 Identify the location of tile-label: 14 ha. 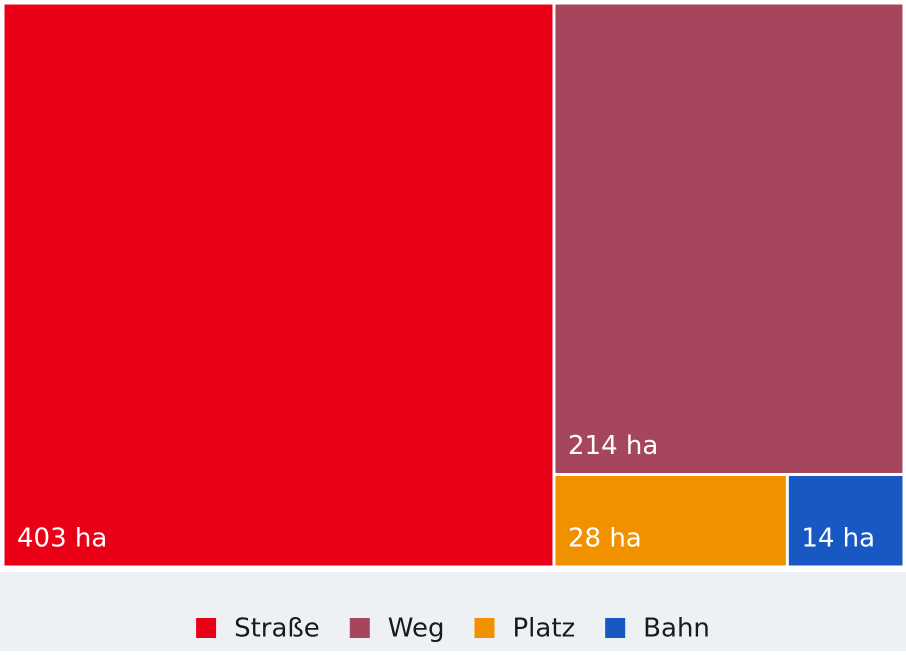
(838, 539).